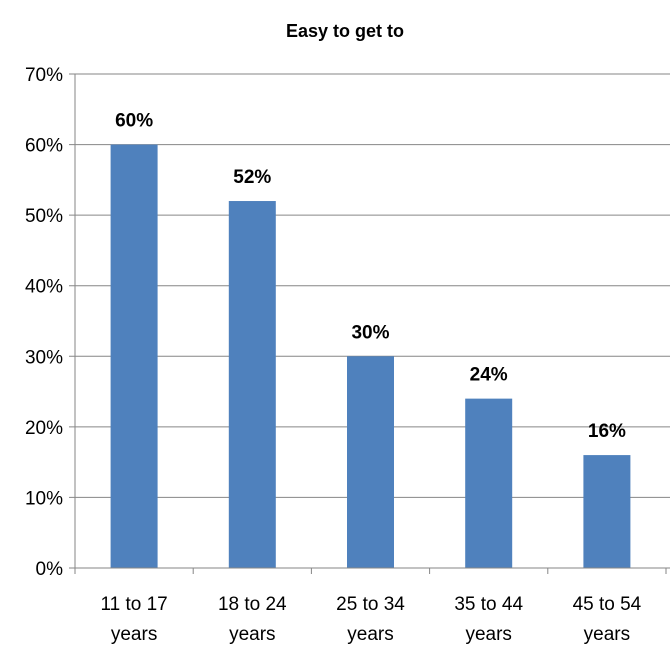 The height and width of the screenshot is (650, 670). I want to click on y-tick-label: 20%, so click(44, 428).